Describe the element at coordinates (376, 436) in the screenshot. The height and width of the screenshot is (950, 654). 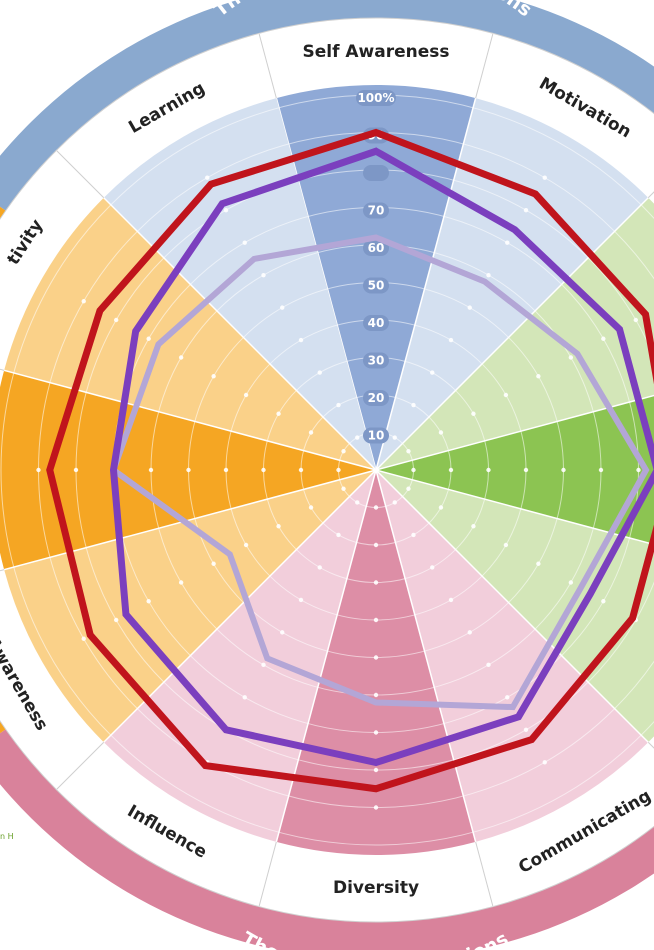
I see `scale-label-10: 10` at that location.